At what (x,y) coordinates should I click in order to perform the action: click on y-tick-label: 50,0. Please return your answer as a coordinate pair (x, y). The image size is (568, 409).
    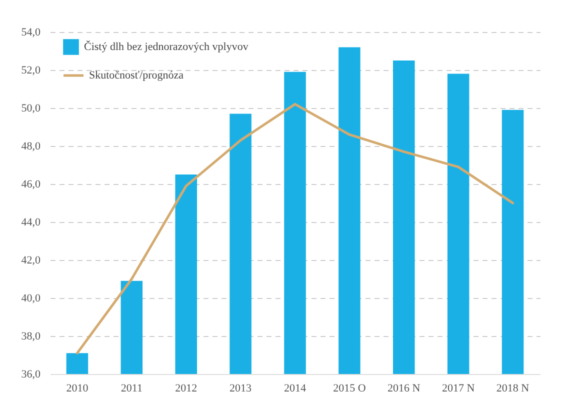
    Looking at the image, I should click on (31, 108).